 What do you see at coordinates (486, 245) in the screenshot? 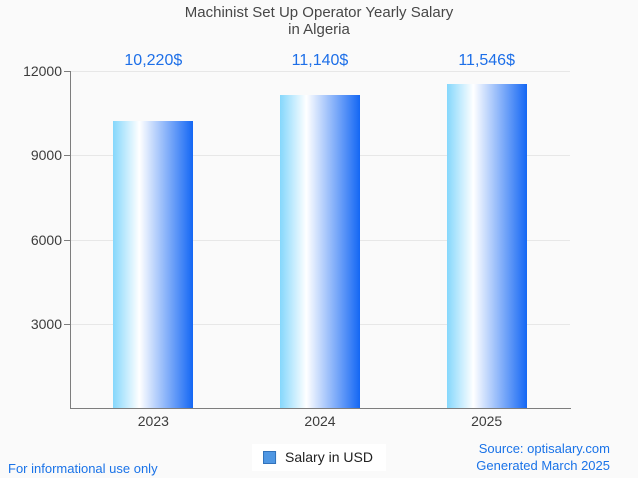
I see `bar-2025` at bounding box center [486, 245].